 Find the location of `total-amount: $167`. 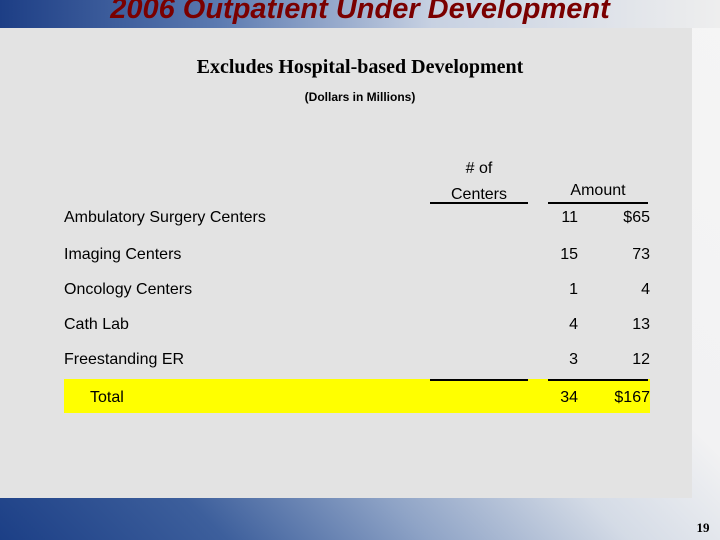

total-amount: $167 is located at coordinates (632, 397).